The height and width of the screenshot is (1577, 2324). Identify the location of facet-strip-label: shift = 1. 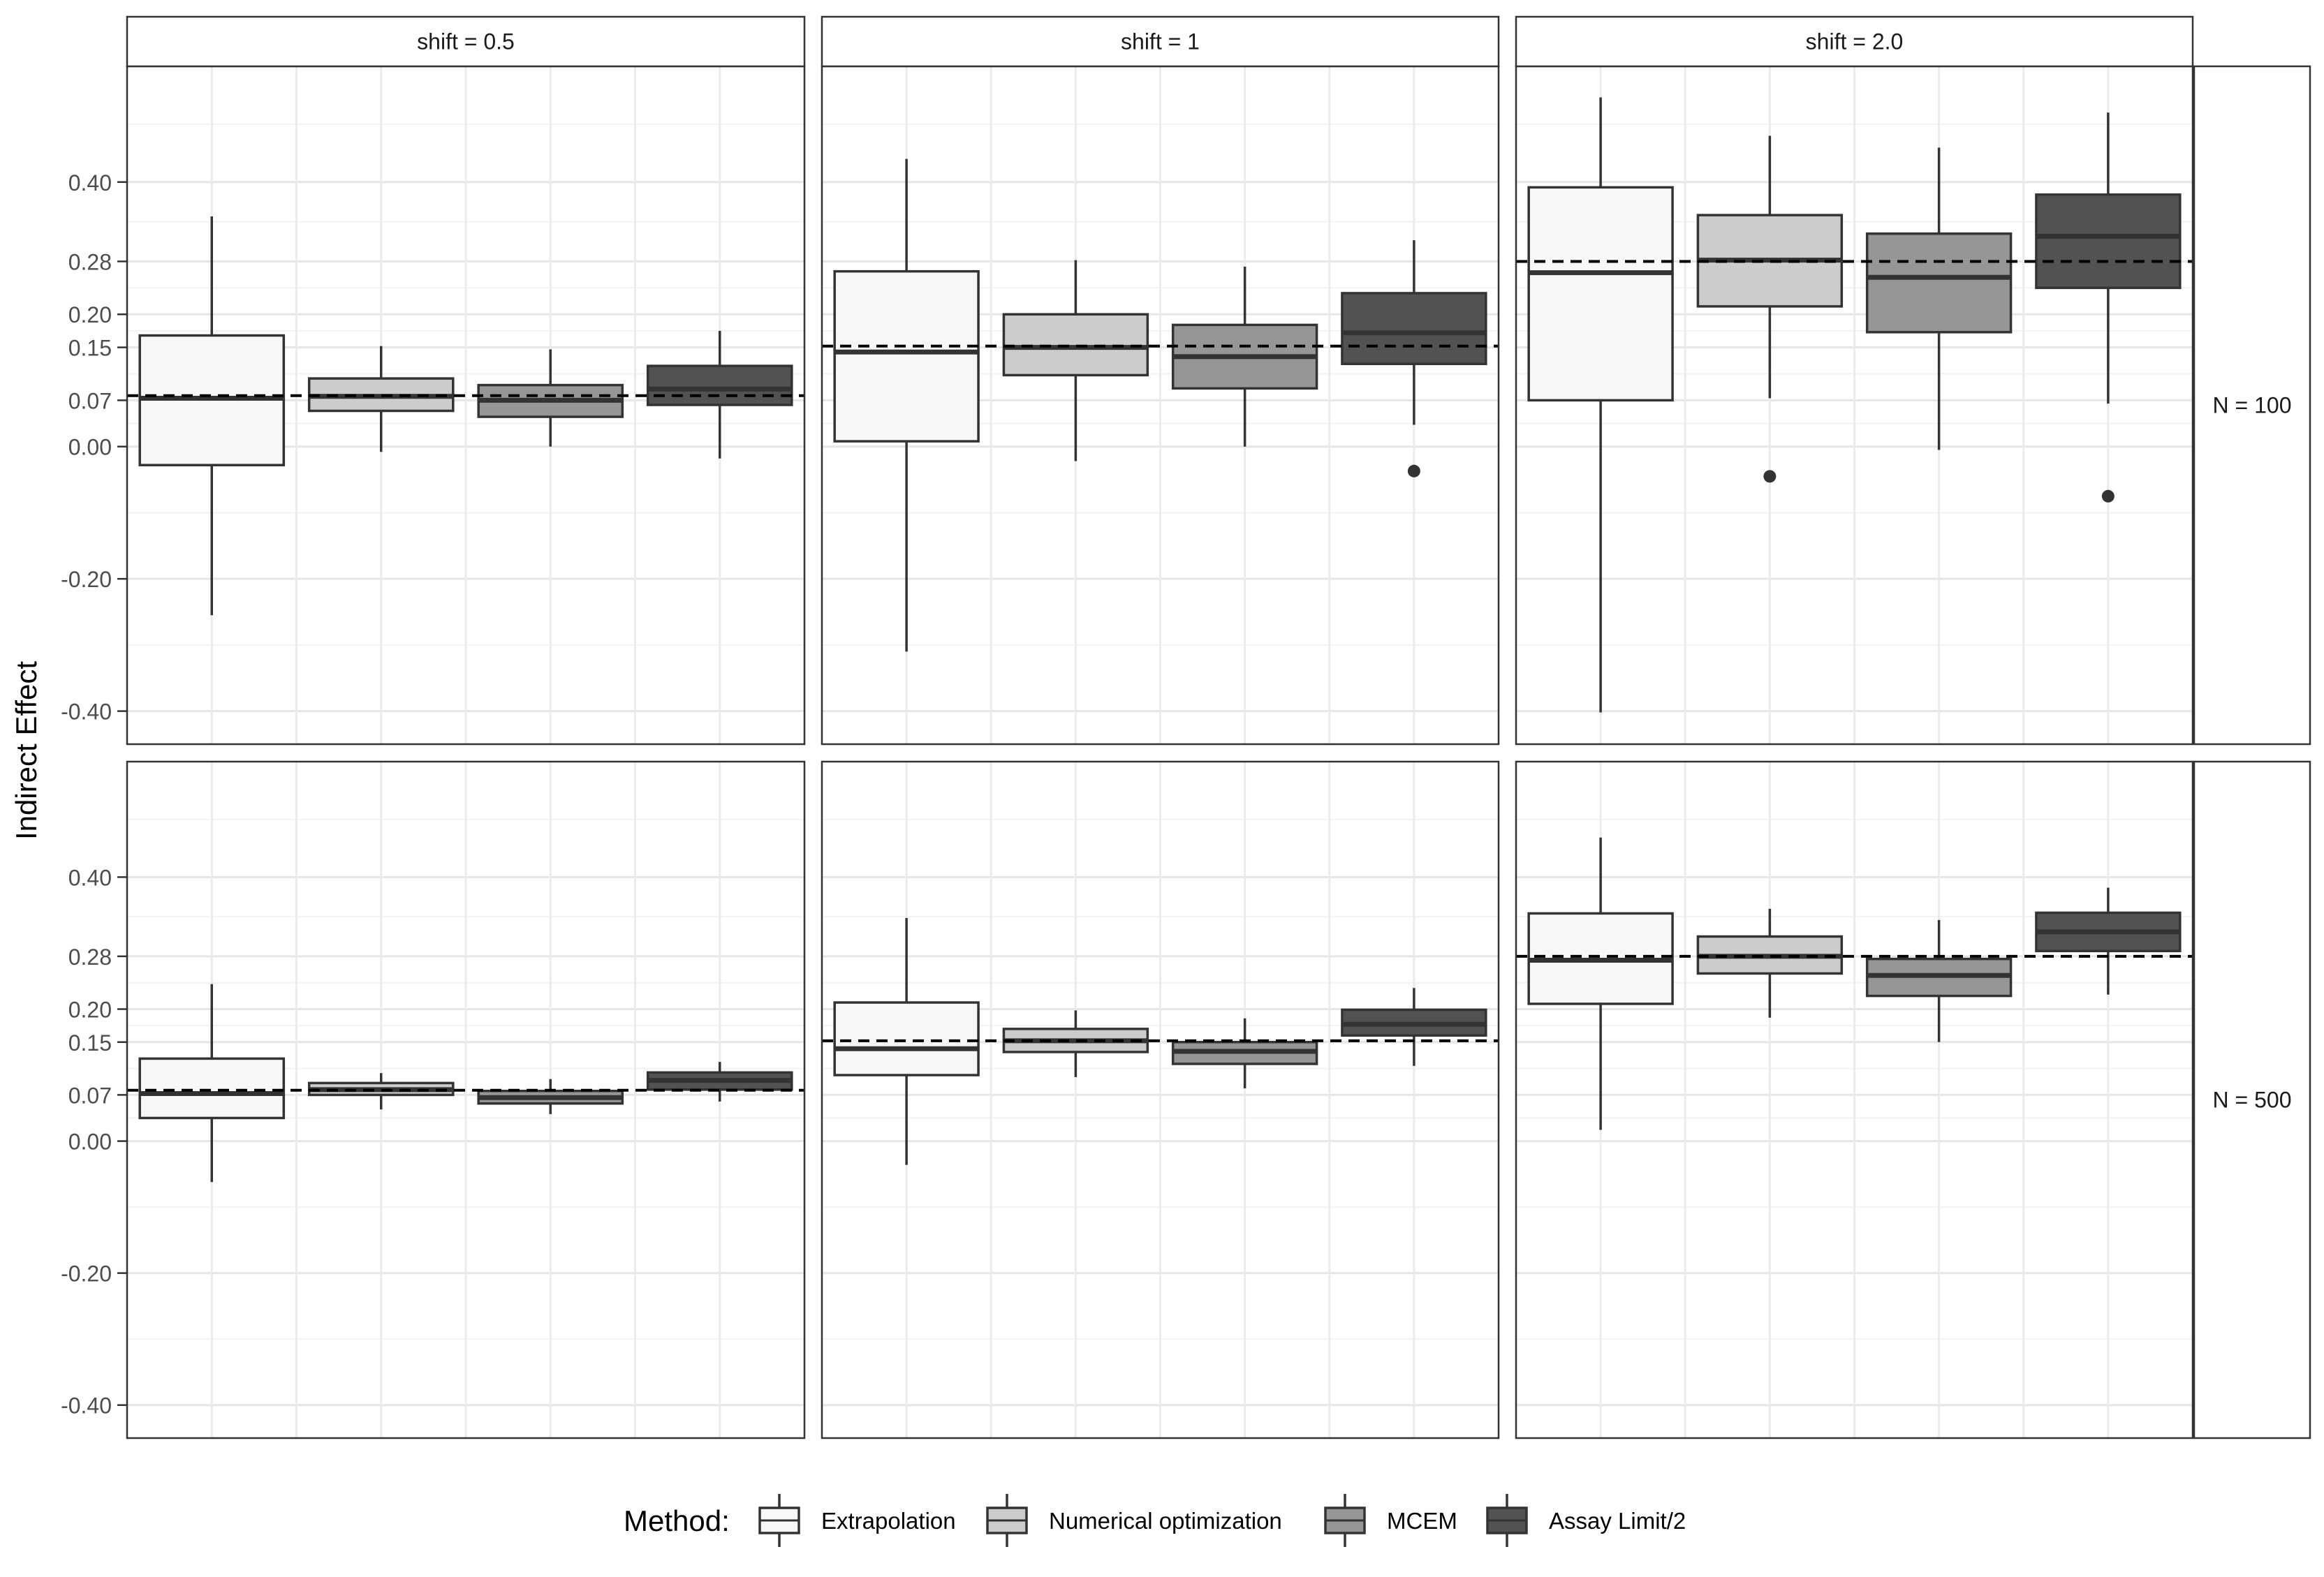
(1160, 41).